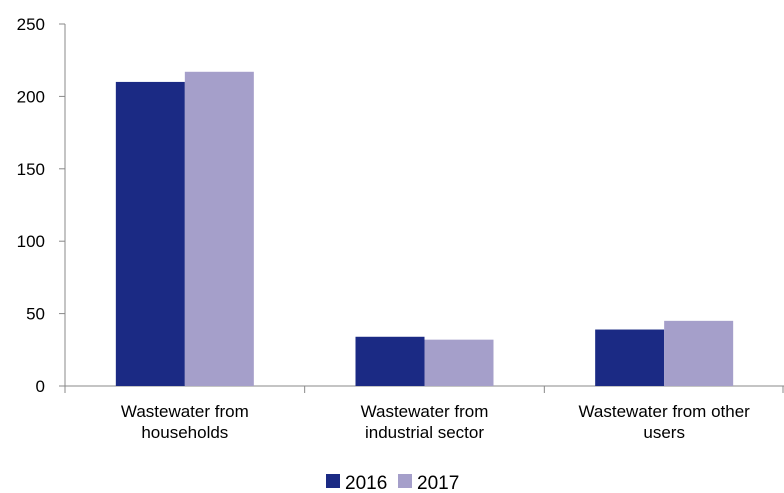 Image resolution: width=784 pixels, height=493 pixels. I want to click on legend-label: 2016, so click(366, 483).